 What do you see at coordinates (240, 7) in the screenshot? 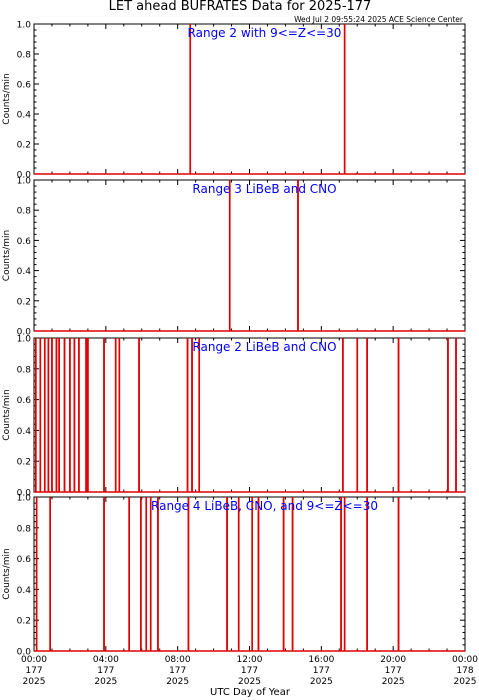
I see `chart-title: LET ahead BUFRATES Data for 2025-177` at bounding box center [240, 7].